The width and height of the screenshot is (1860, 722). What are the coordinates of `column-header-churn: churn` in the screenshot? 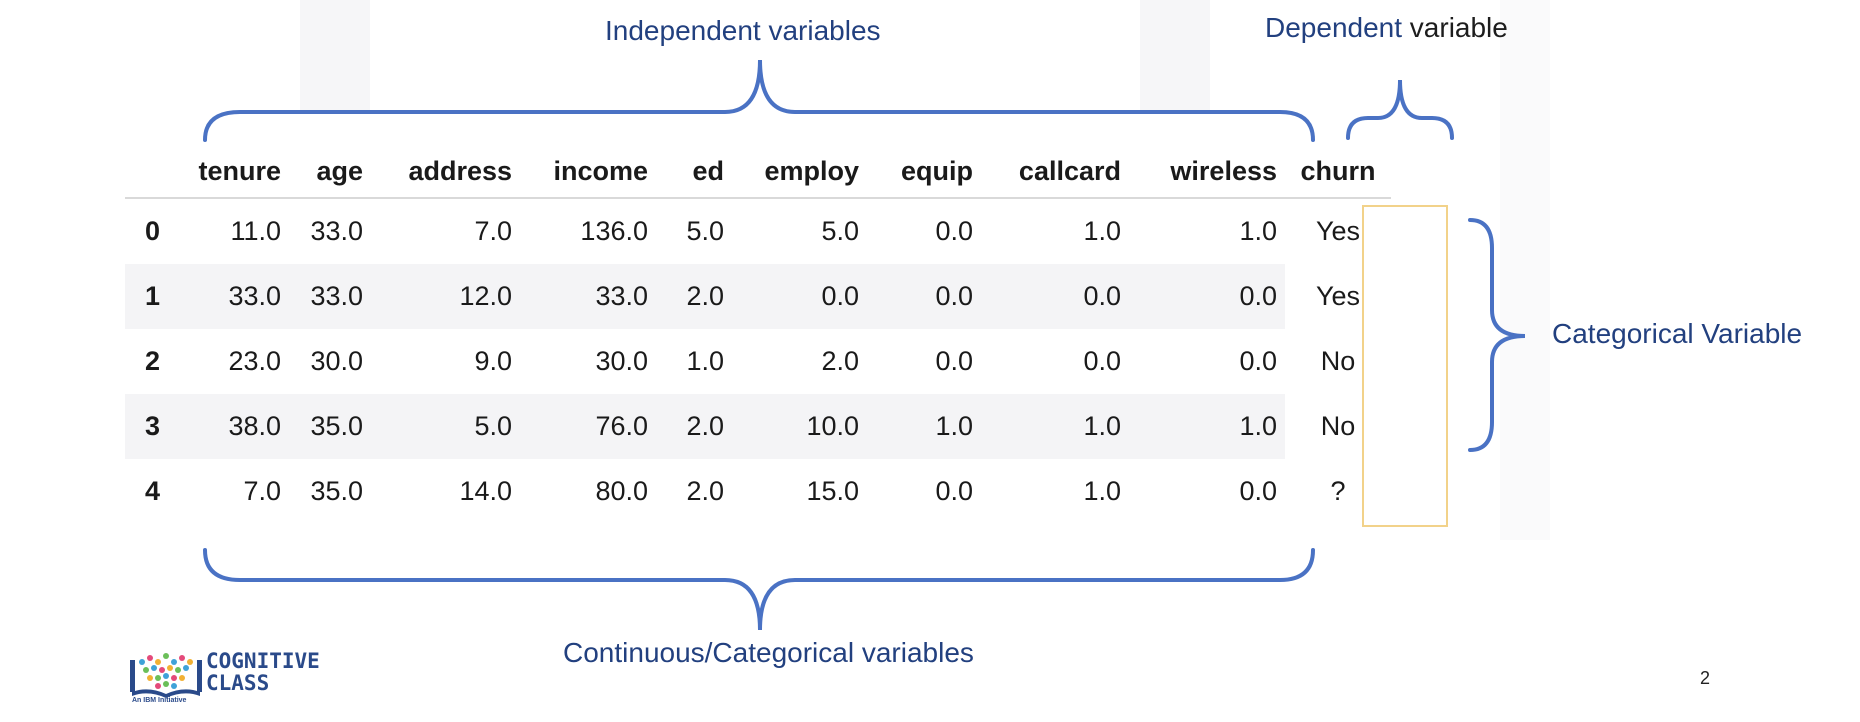 It's located at (1338, 172).